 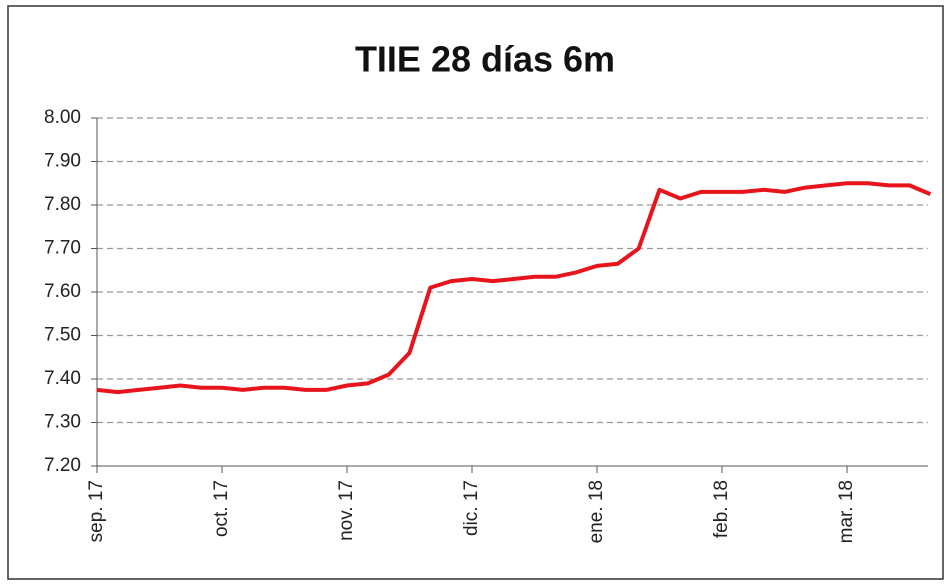 What do you see at coordinates (846, 511) in the screenshot?
I see `x-tick-label: mar. 18` at bounding box center [846, 511].